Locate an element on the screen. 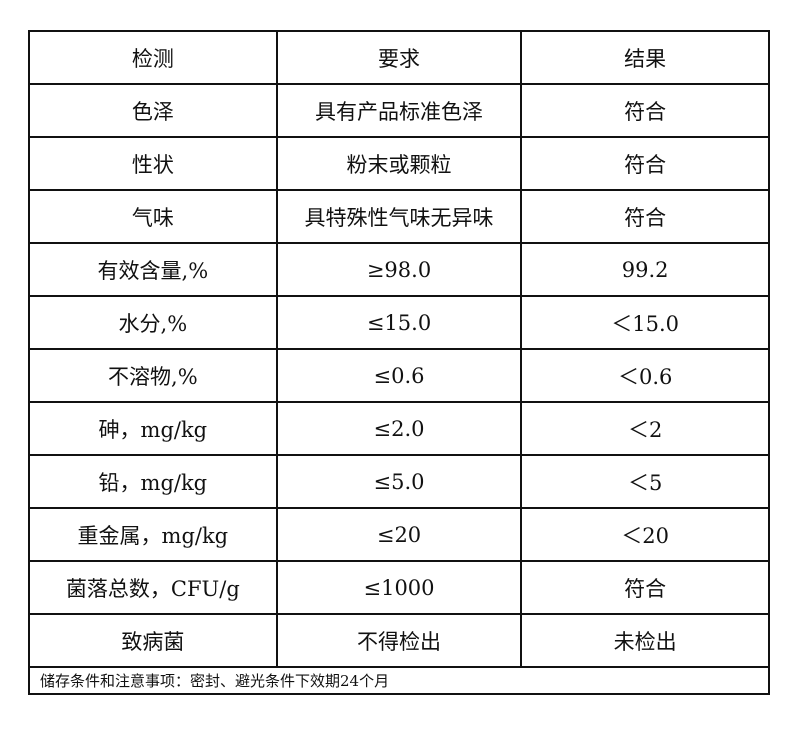  table-row: 有效含量,% ≥98.0 99.2 is located at coordinates (399, 269).